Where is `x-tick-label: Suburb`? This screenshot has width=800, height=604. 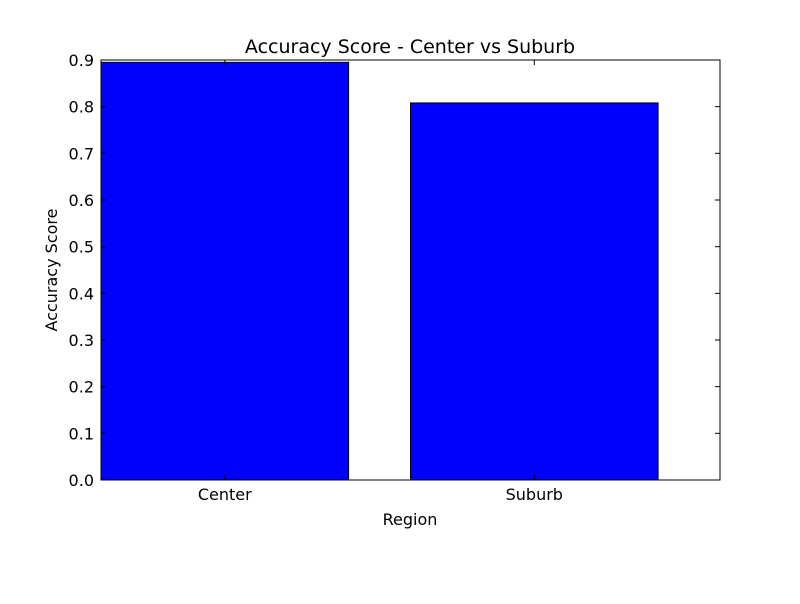 x-tick-label: Suburb is located at coordinates (534, 494).